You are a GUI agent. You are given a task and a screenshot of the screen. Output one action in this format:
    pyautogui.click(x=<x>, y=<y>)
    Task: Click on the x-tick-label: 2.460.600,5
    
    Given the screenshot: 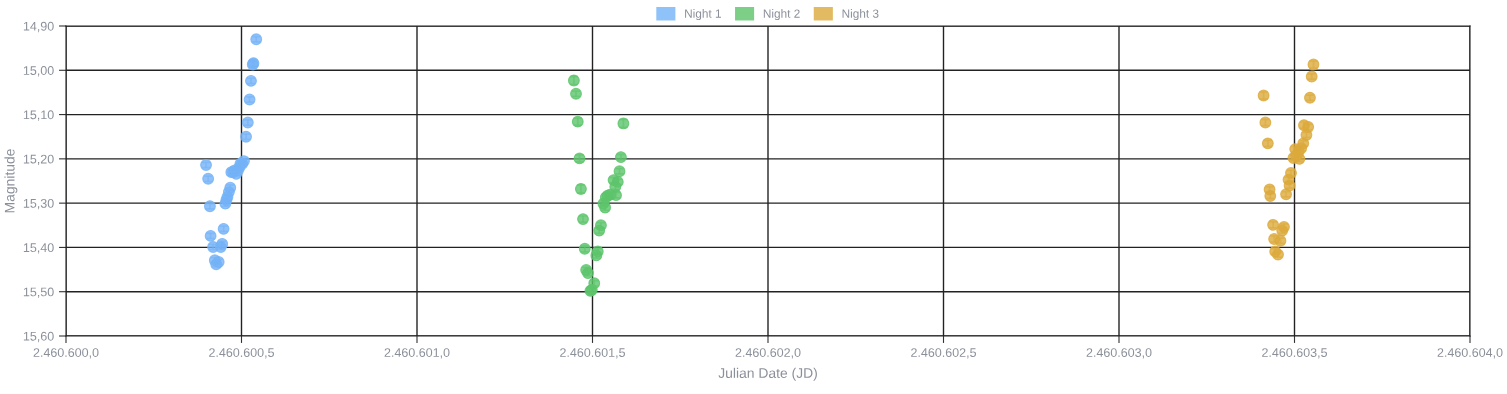 What is the action you would take?
    pyautogui.click(x=241, y=353)
    